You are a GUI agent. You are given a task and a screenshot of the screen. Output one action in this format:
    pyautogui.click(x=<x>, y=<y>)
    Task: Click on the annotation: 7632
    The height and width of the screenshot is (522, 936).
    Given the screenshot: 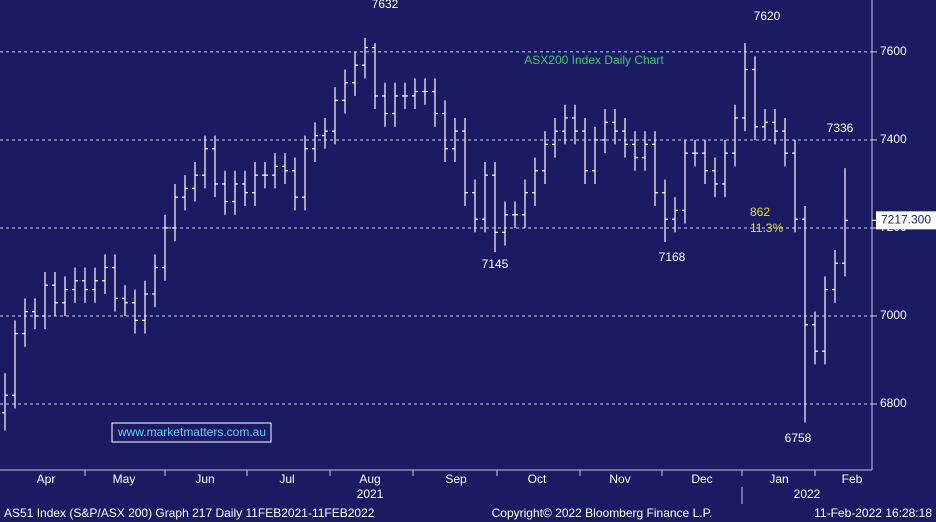 What is the action you would take?
    pyautogui.click(x=385, y=5)
    